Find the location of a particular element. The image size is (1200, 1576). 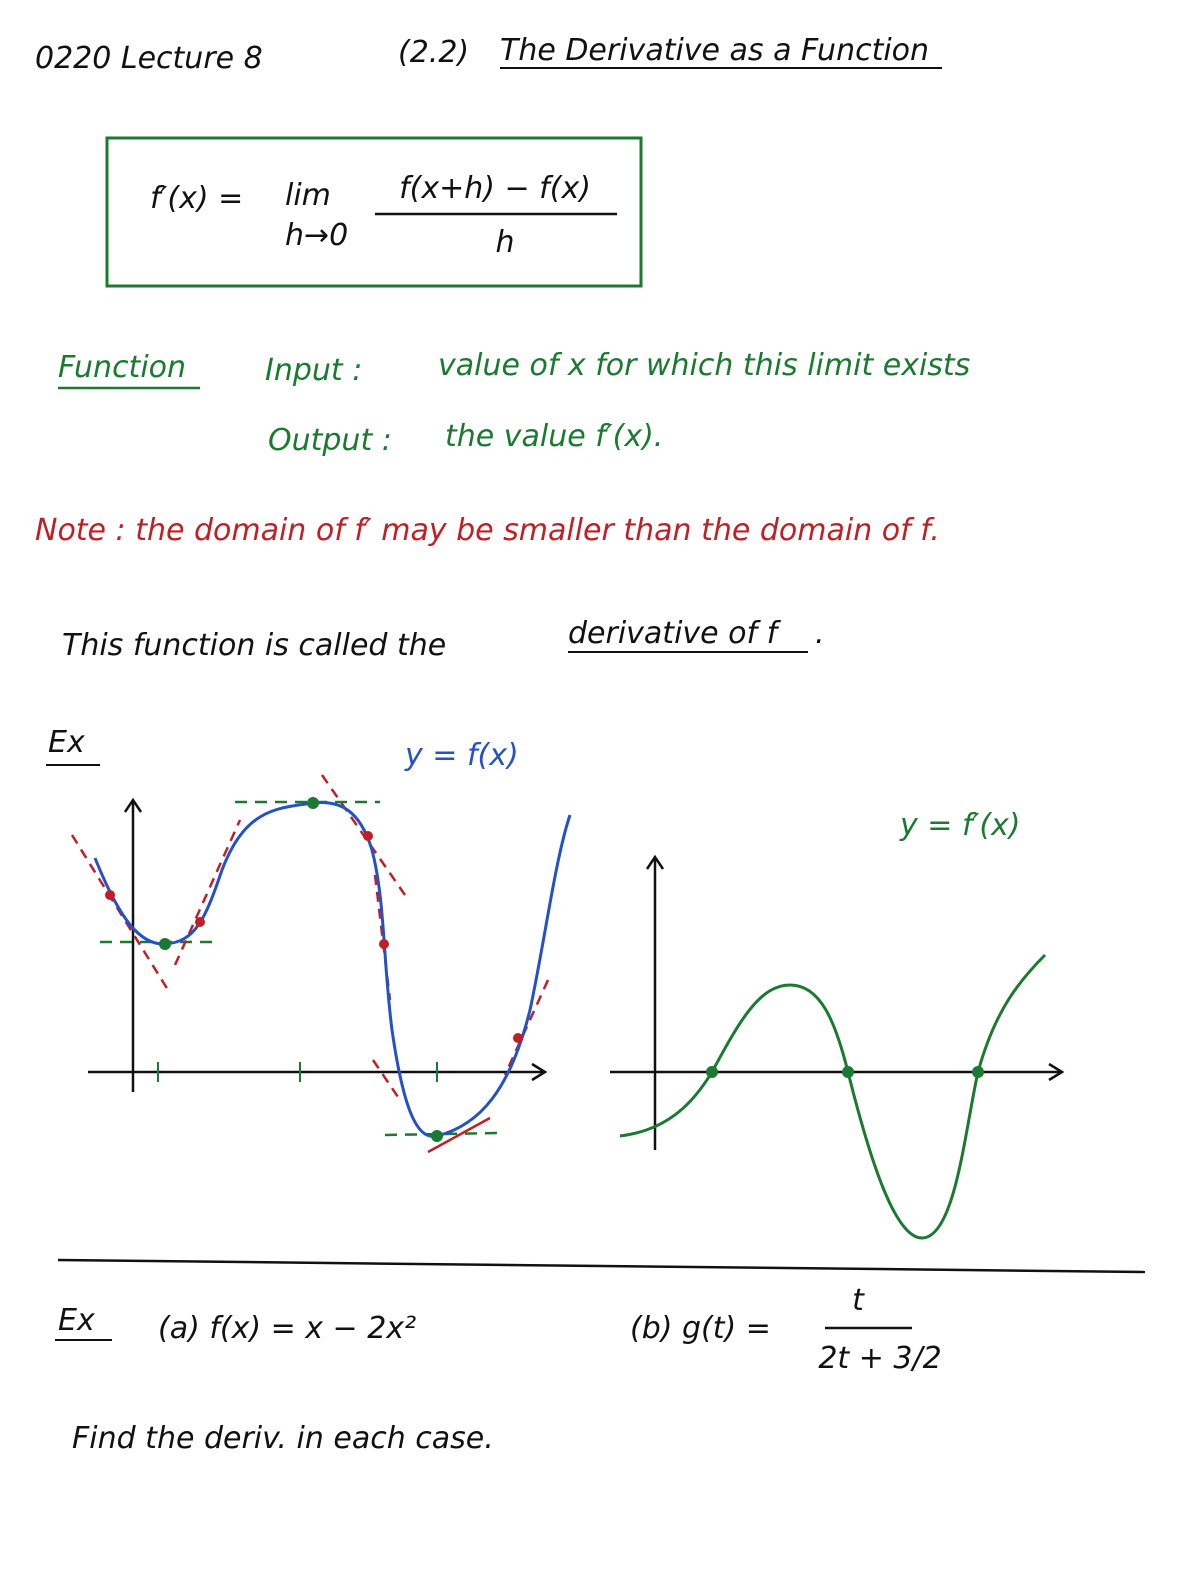

graph-fprime is located at coordinates (837, 1047).